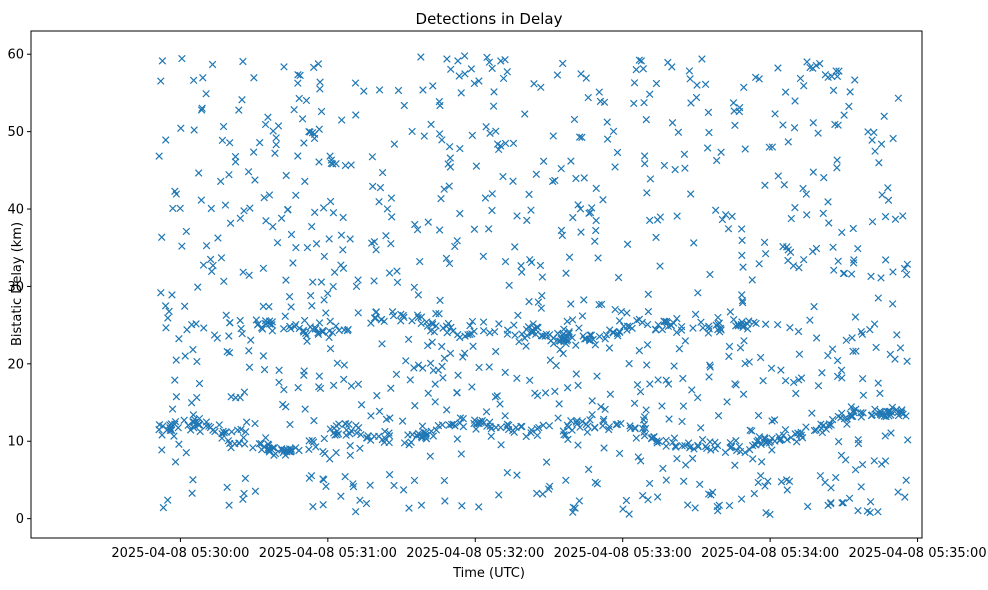 Image resolution: width=988 pixels, height=590 pixels. I want to click on chart-title: Detections in Delay, so click(489, 19).